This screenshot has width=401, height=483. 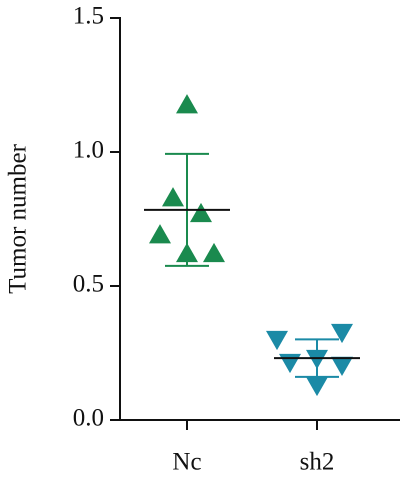 I want to click on y-tick-label: 0.5, so click(x=88, y=284).